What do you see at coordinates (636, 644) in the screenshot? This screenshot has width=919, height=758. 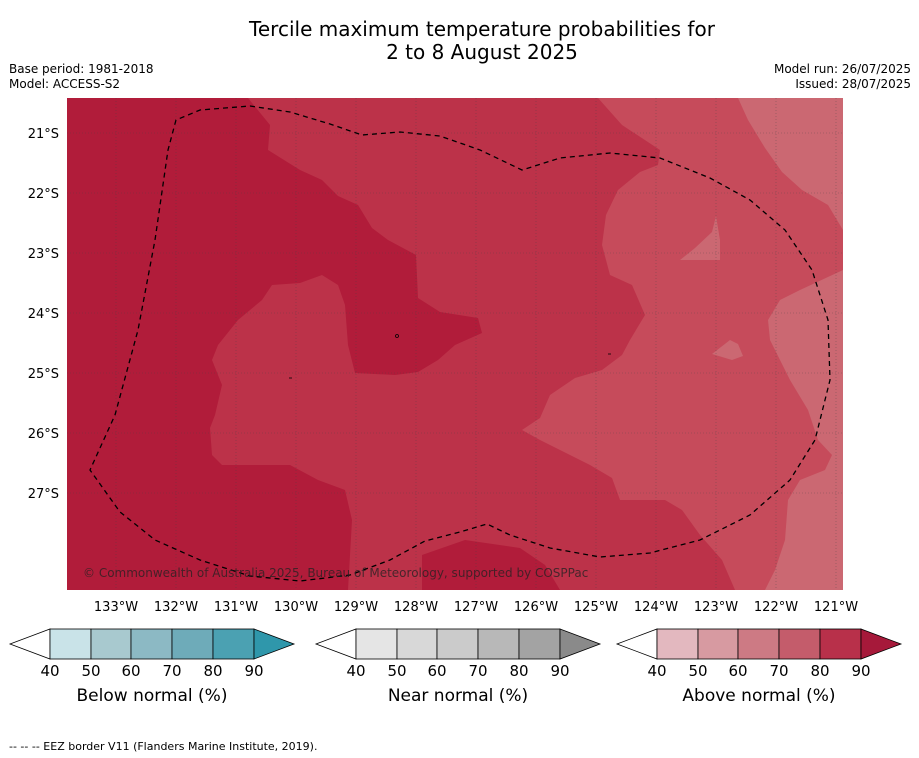 I see `legend-above-normal-under-tip` at bounding box center [636, 644].